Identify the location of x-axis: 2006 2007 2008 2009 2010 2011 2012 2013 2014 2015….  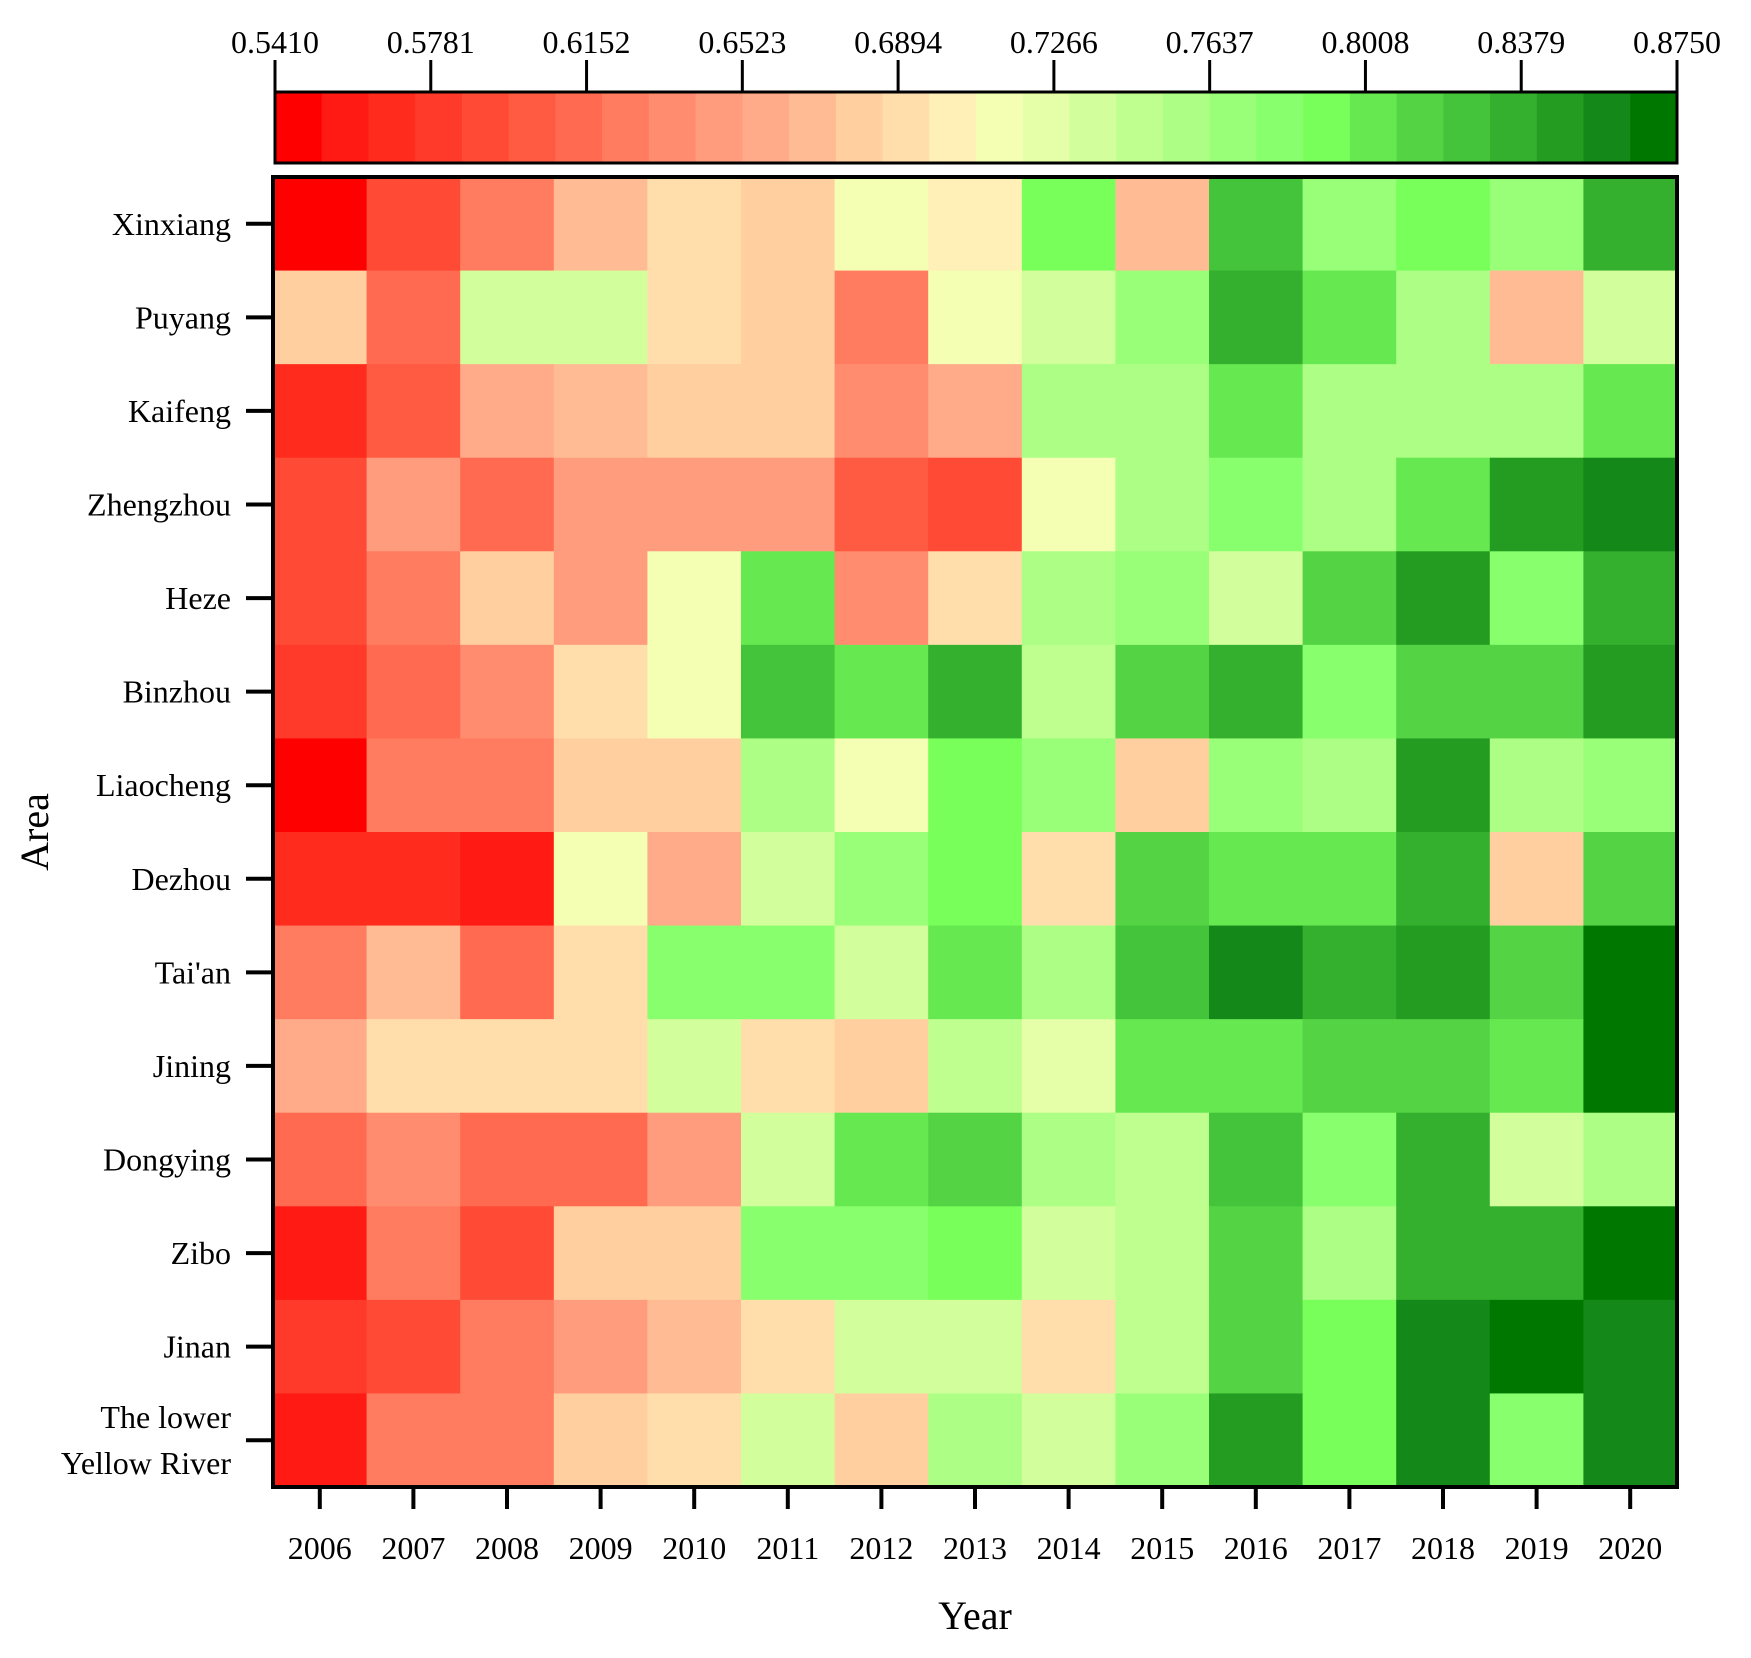
(975, 1526).